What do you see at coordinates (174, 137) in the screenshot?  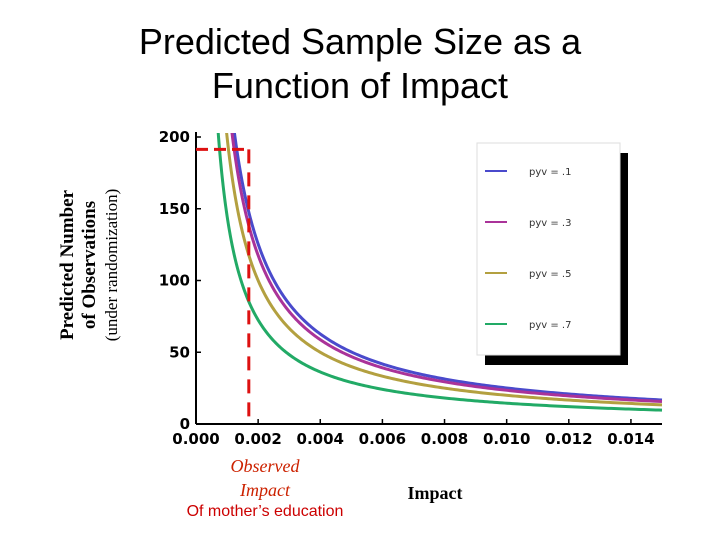 I see `y-tick-label: 200` at bounding box center [174, 137].